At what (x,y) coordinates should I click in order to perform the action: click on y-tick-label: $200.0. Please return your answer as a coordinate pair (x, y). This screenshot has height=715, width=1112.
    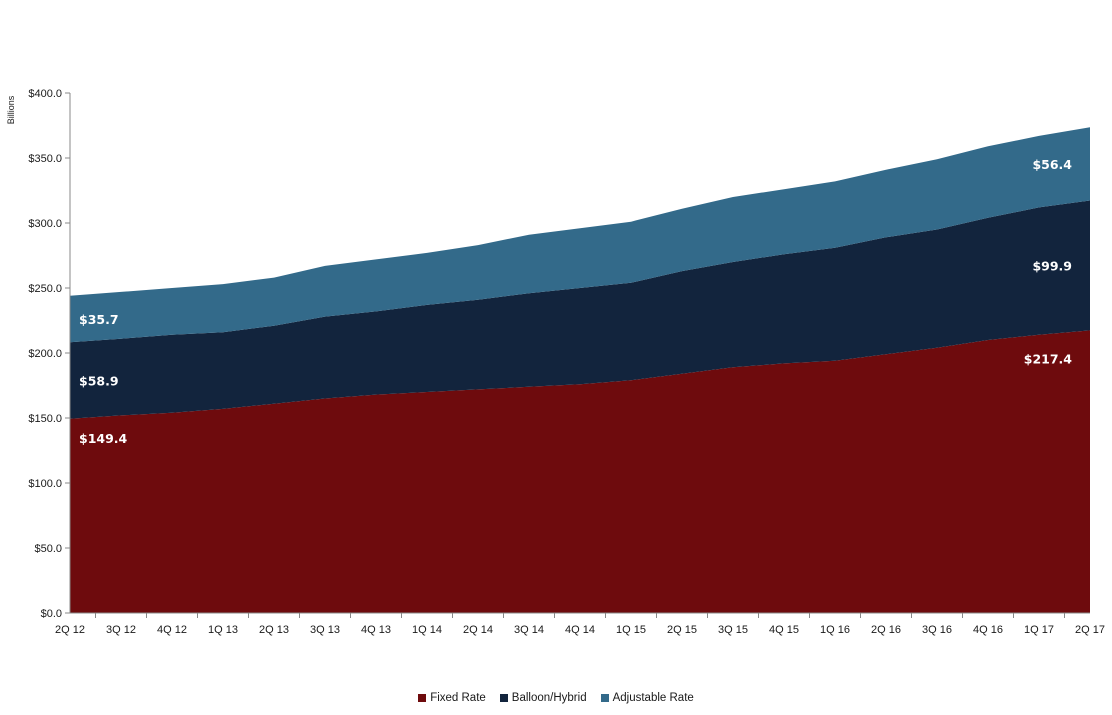
    Looking at the image, I should click on (45, 354).